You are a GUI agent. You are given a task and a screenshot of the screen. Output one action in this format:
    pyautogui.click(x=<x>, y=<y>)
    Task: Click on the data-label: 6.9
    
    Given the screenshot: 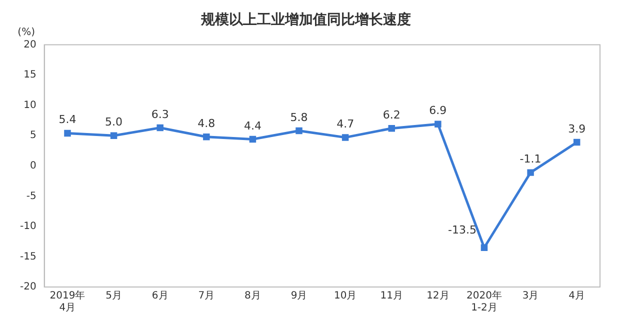 What is the action you would take?
    pyautogui.click(x=438, y=111)
    